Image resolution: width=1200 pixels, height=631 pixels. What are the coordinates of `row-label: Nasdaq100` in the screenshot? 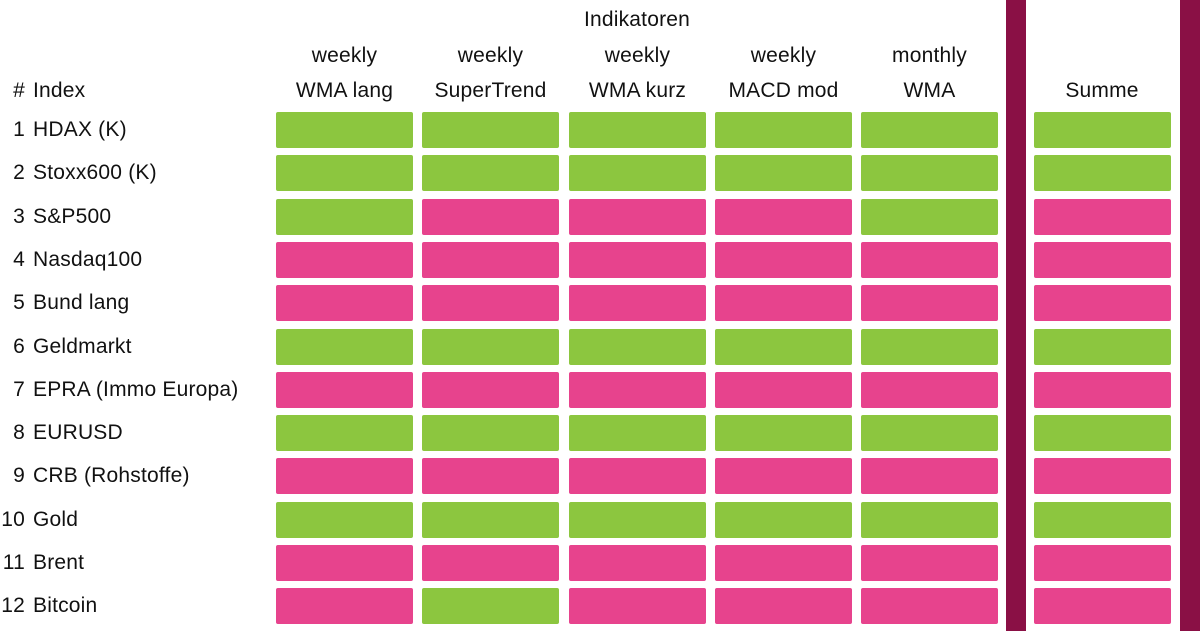 It's located at (88, 259).